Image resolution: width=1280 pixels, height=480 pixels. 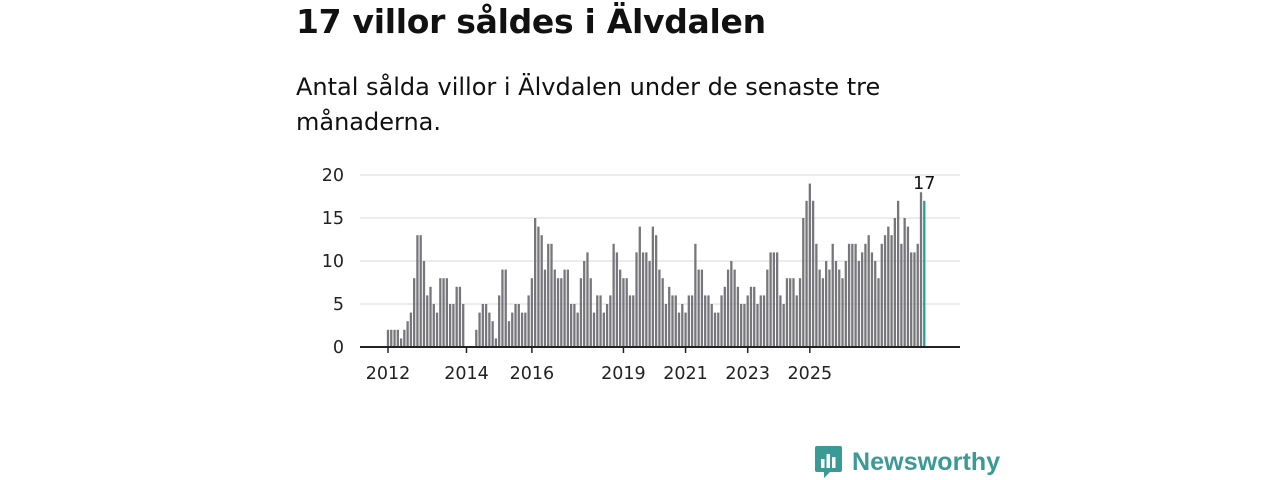 I want to click on x-tick-label: 2023, so click(x=747, y=374).